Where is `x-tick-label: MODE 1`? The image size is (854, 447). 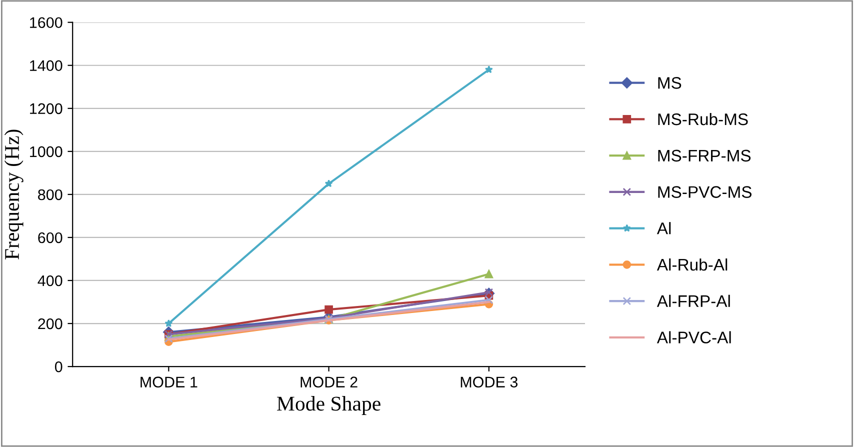
x-tick-label: MODE 1 is located at coordinates (169, 382).